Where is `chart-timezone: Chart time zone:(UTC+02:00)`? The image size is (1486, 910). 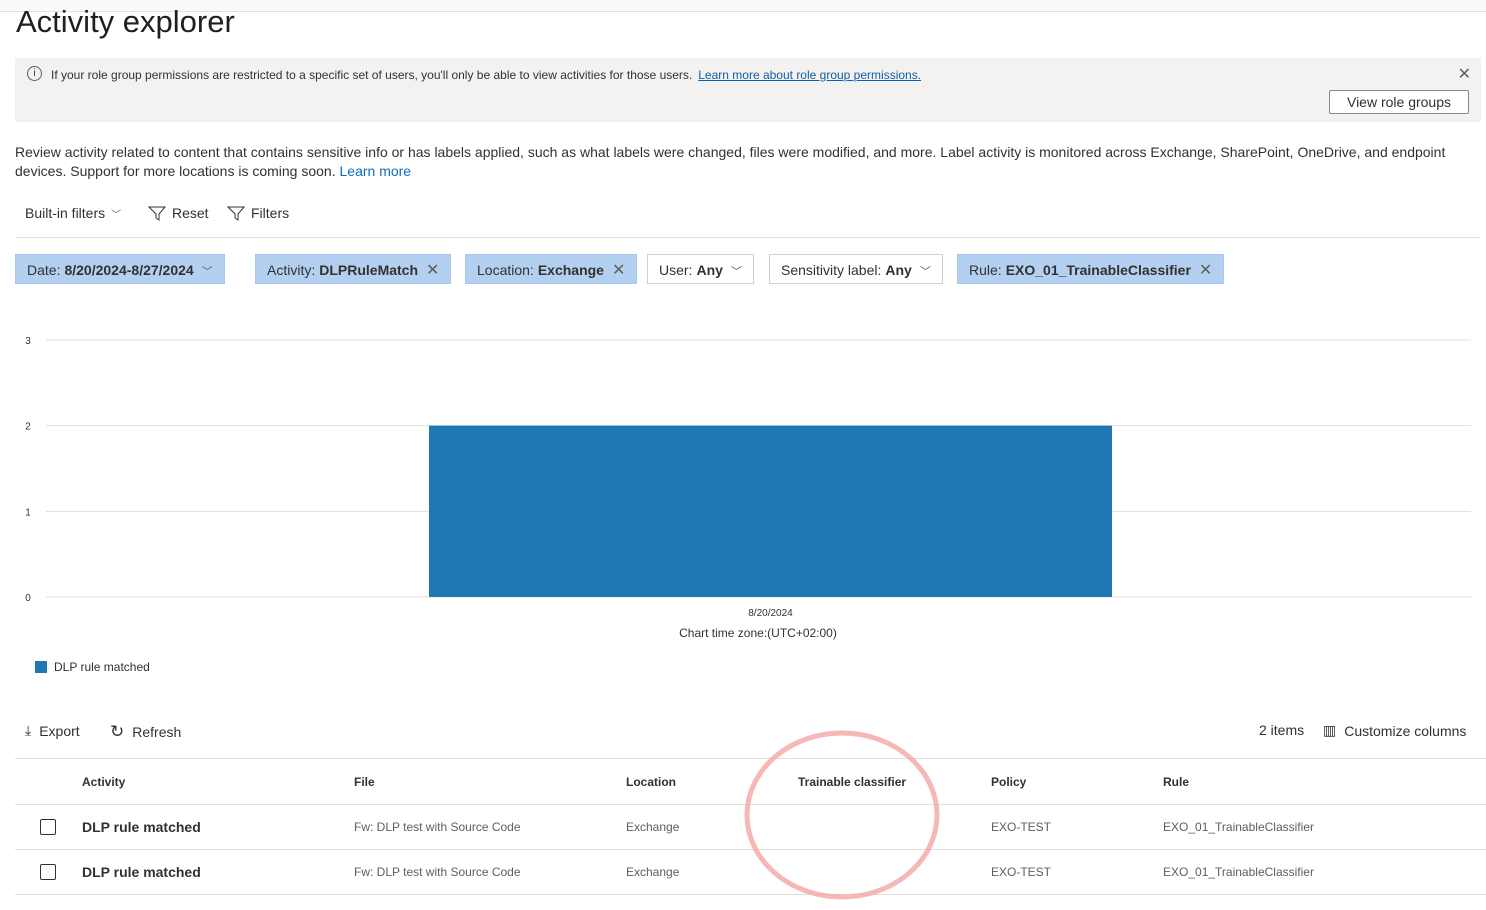
chart-timezone: Chart time zone:(UTC+02:00) is located at coordinates (758, 633).